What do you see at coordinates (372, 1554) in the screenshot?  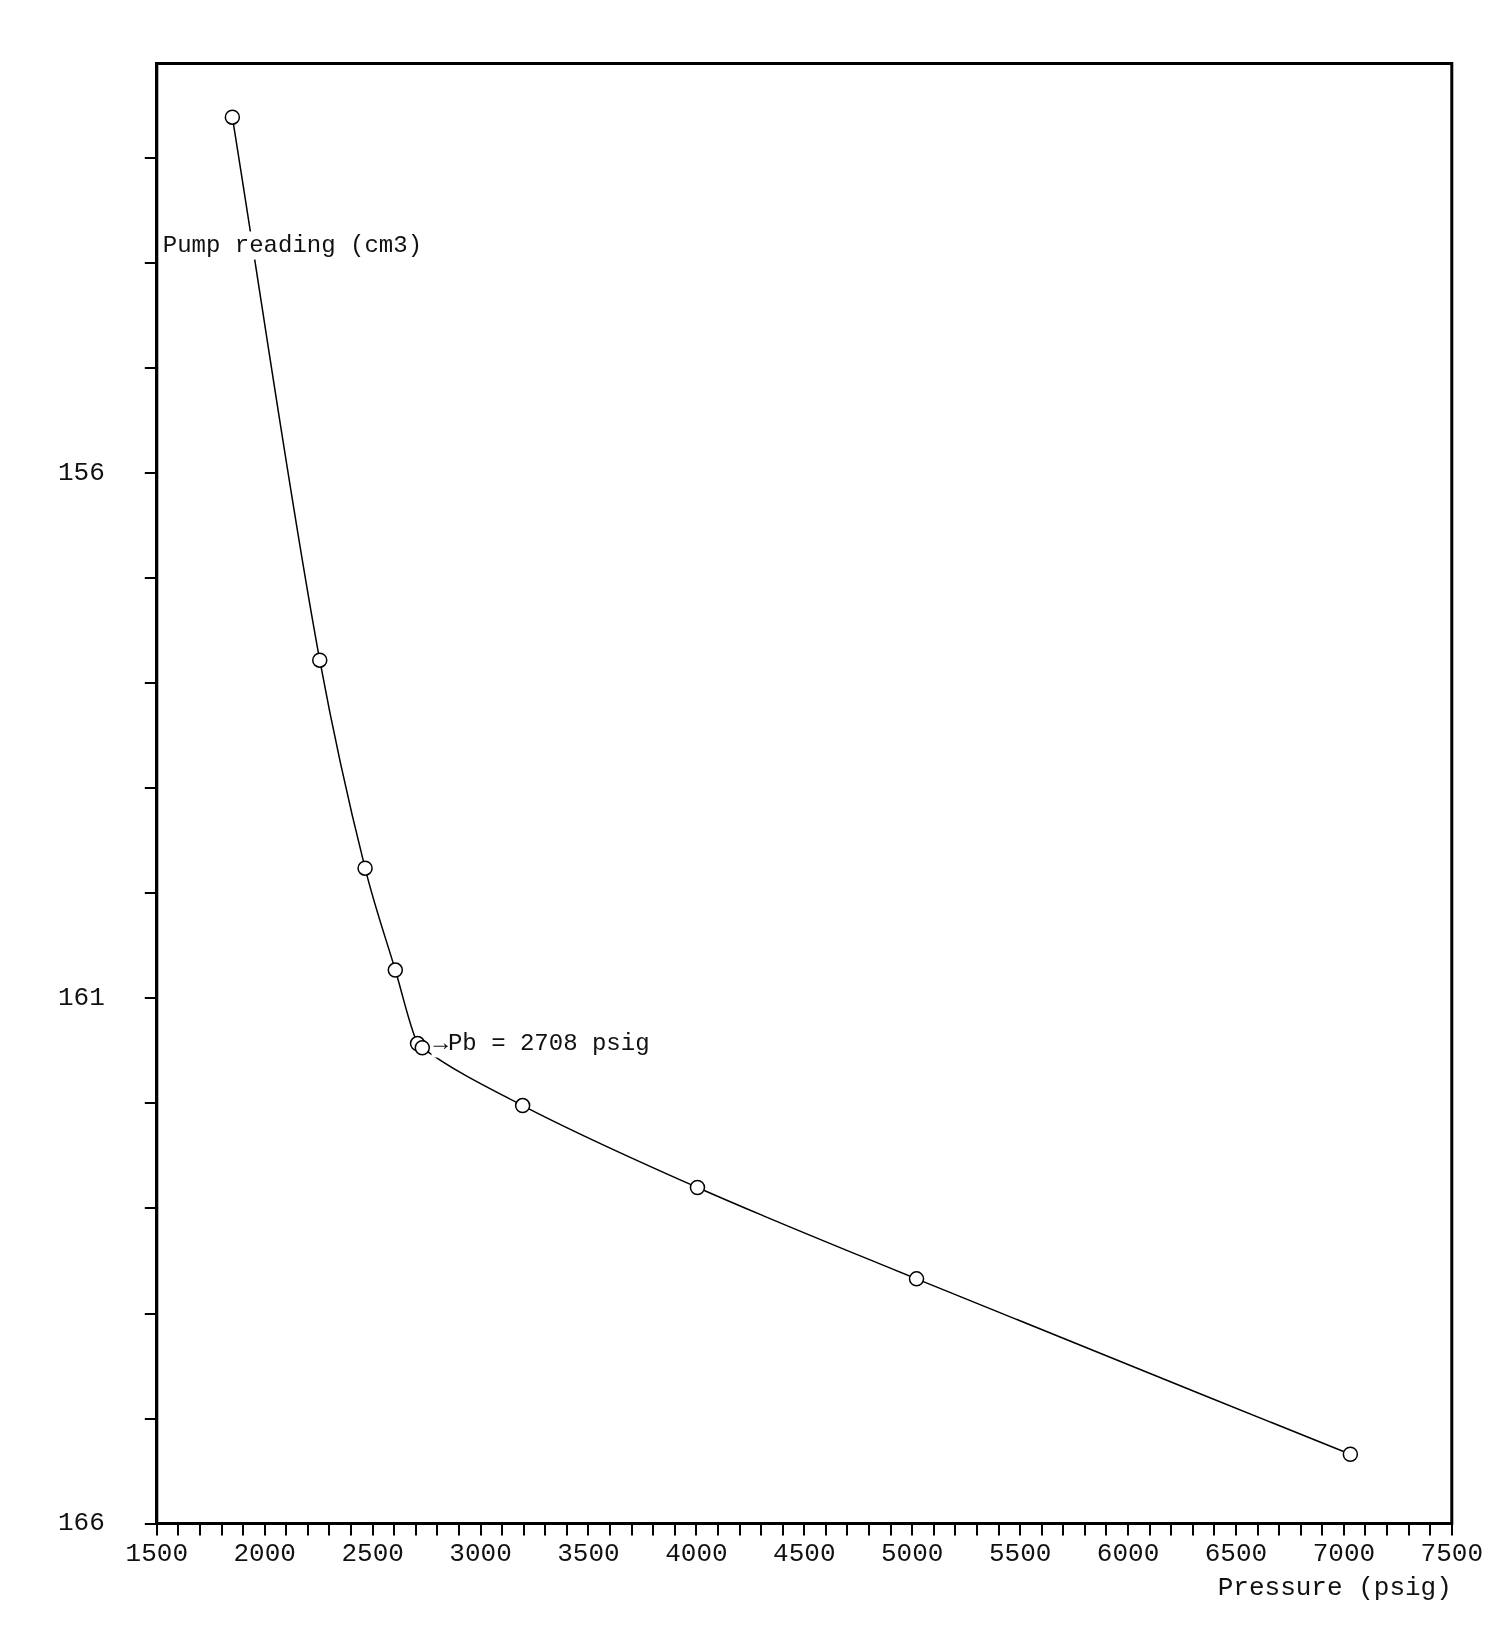 I see `x-tick-label: 2500` at bounding box center [372, 1554].